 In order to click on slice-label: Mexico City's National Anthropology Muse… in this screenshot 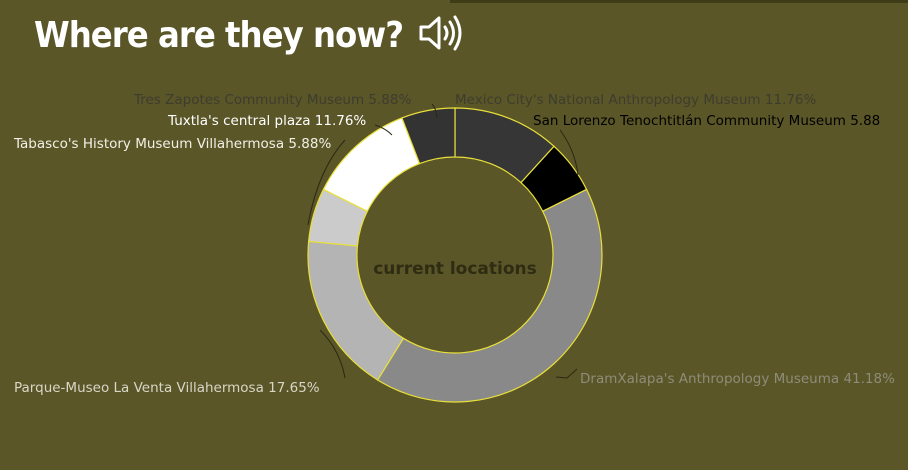, I will do `click(636, 100)`.